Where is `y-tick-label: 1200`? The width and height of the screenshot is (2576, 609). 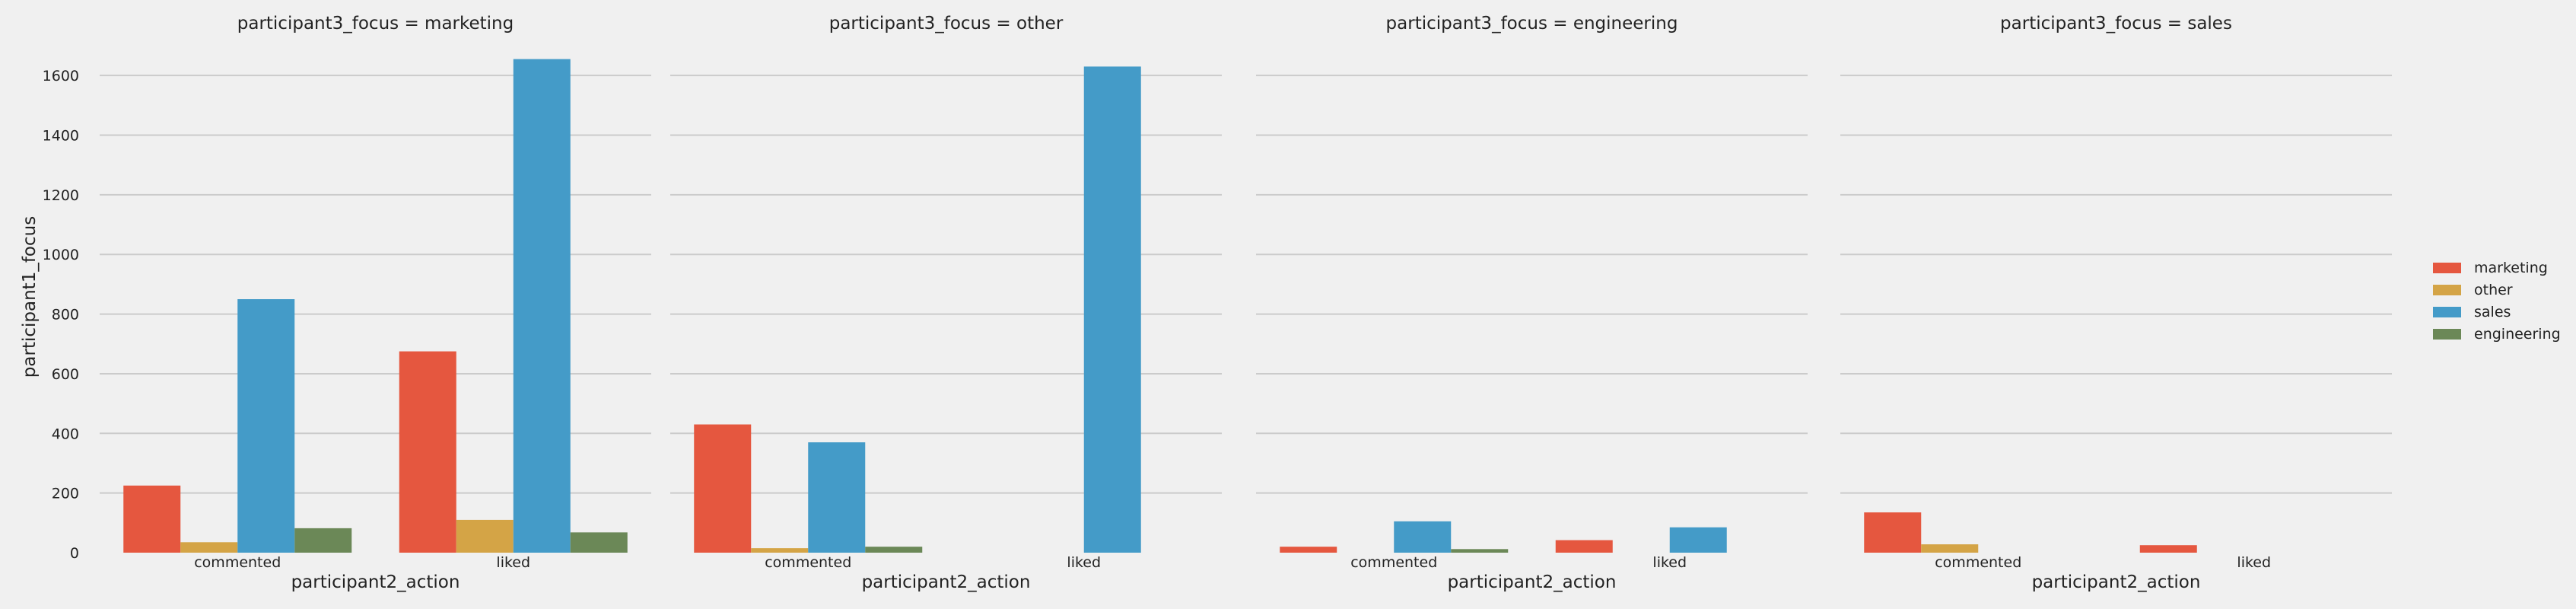 y-tick-label: 1200 is located at coordinates (61, 195).